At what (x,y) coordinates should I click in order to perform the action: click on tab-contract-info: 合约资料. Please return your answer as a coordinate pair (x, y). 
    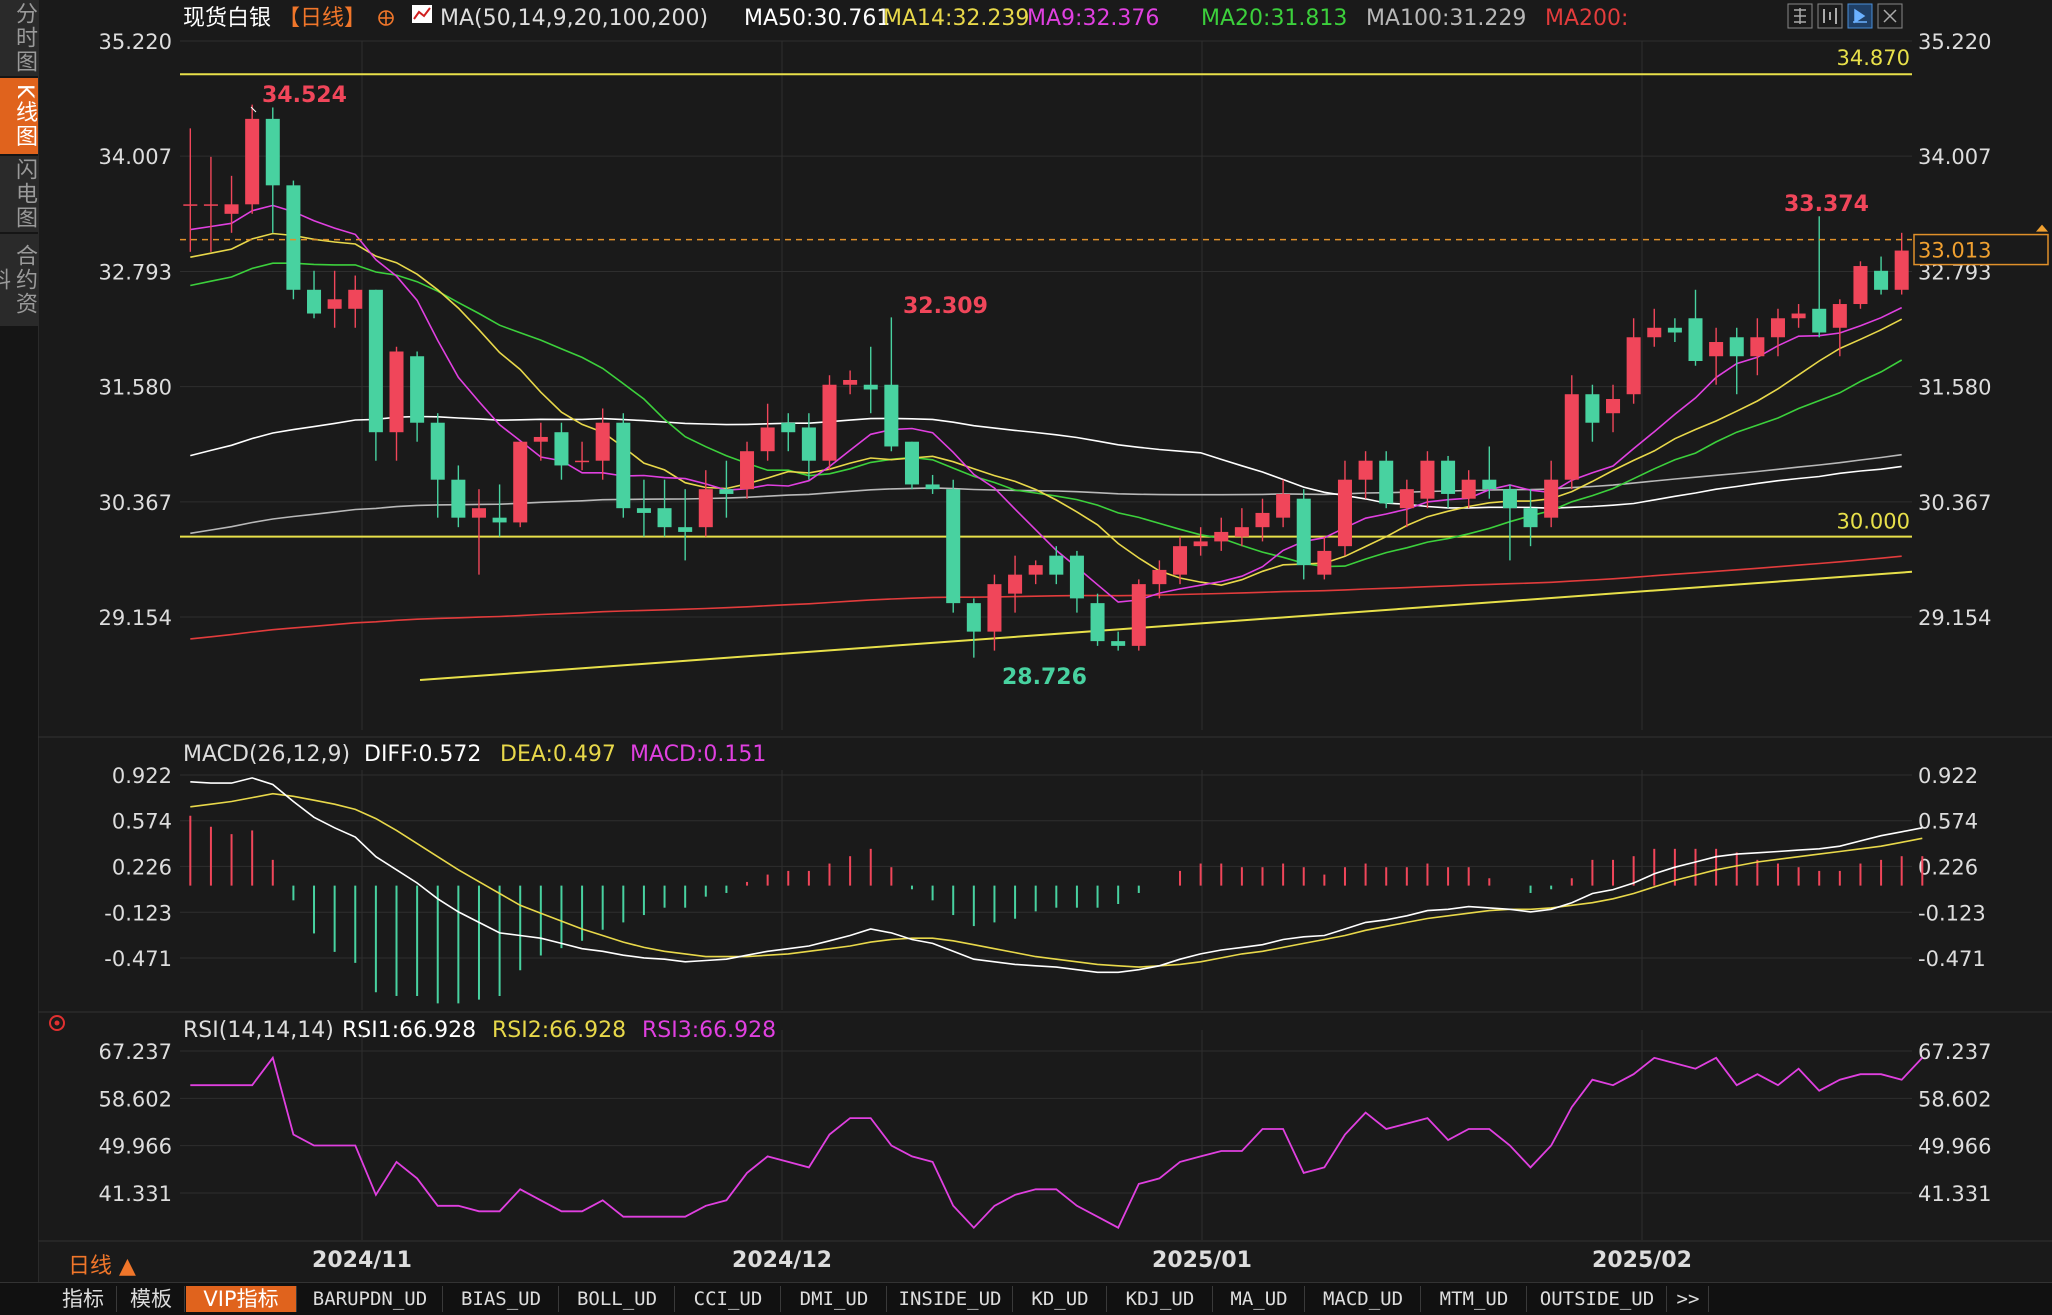
    Looking at the image, I should click on (19, 281).